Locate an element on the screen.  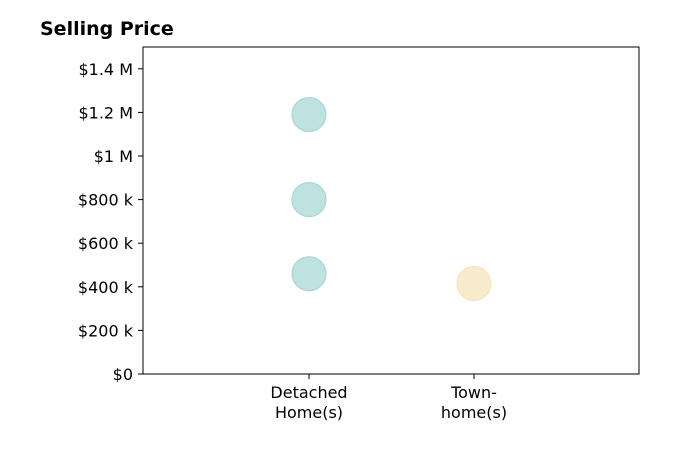
x-tick-label: Detached Home(s) is located at coordinates (308, 402).